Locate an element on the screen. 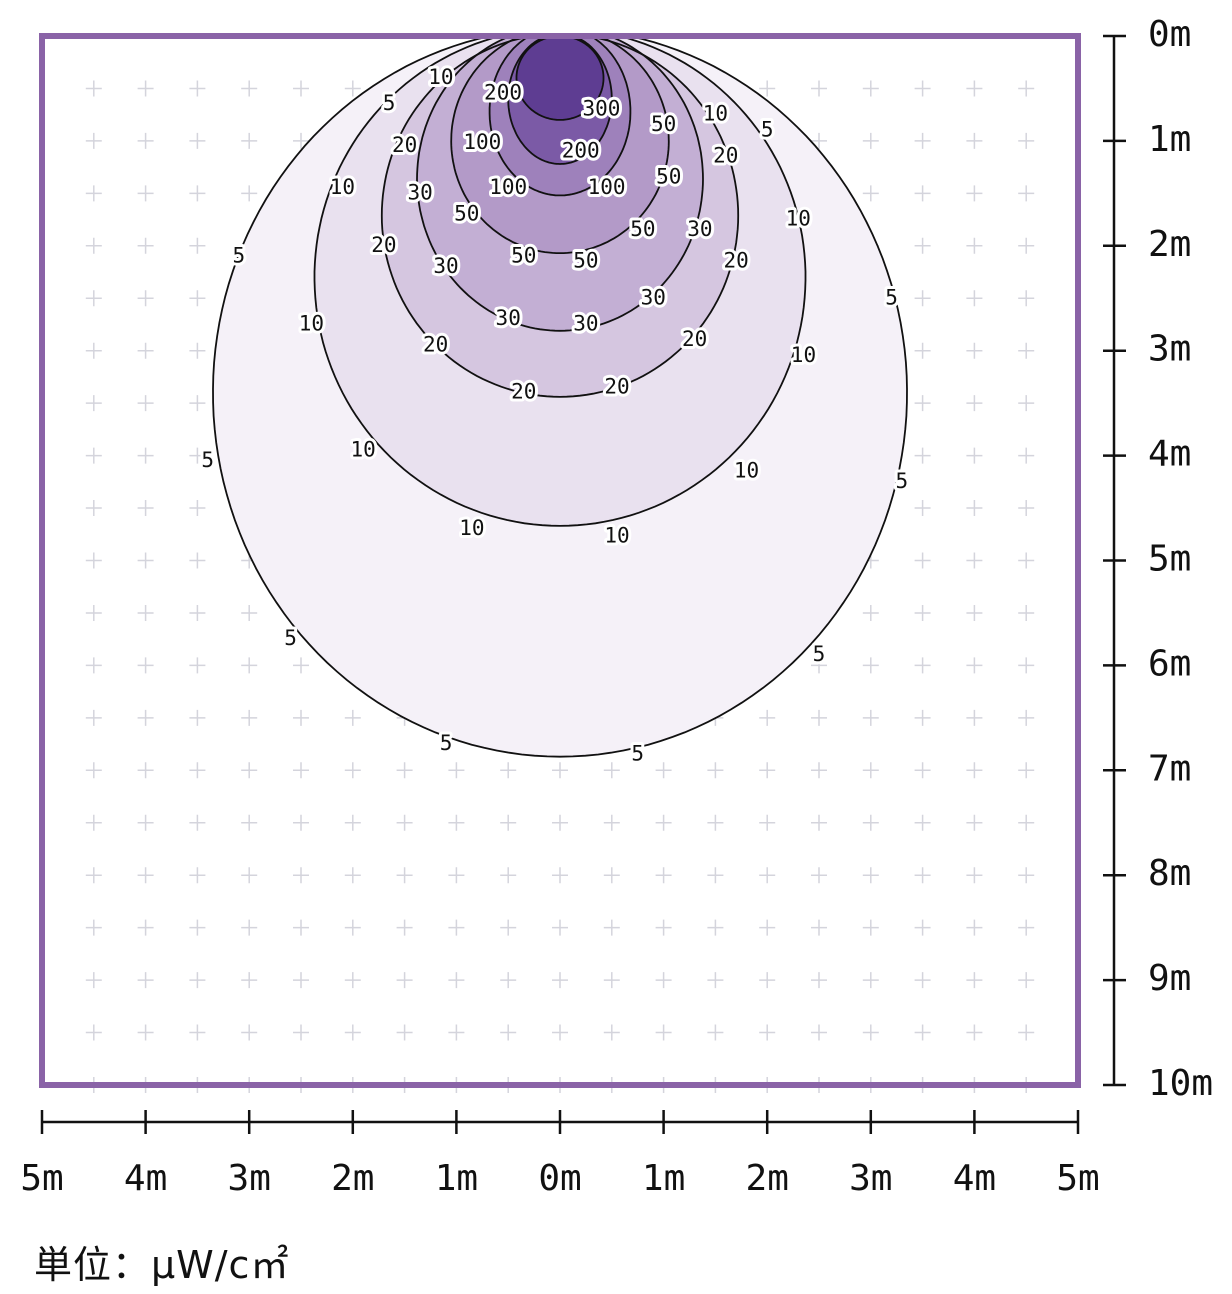 Image resolution: width=1232 pixels, height=1294 pixels. unit-label: 単位：μW/c㎡ is located at coordinates (162, 1265).